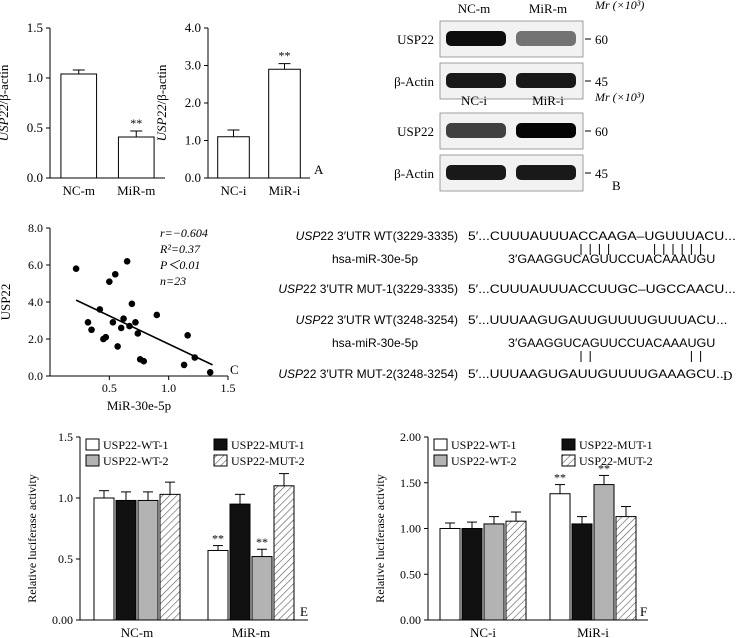 This screenshot has width=739, height=638. What do you see at coordinates (218, 585) in the screenshot?
I see `bar-usp22-wt-1-mir-m` at bounding box center [218, 585].